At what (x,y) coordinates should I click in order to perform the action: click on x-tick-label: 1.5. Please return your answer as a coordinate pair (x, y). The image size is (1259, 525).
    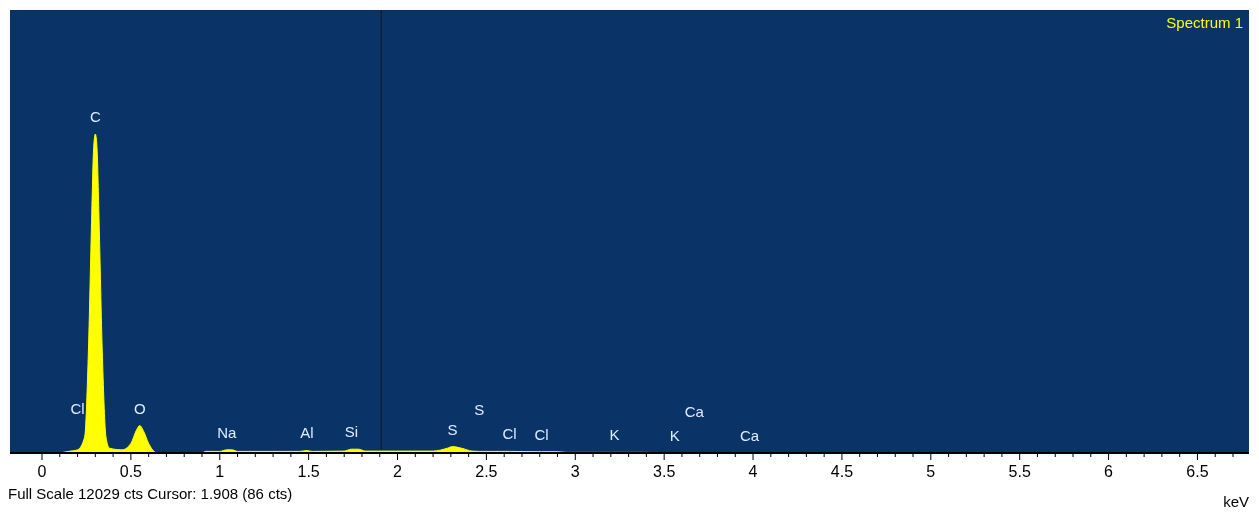
    Looking at the image, I should click on (308, 471).